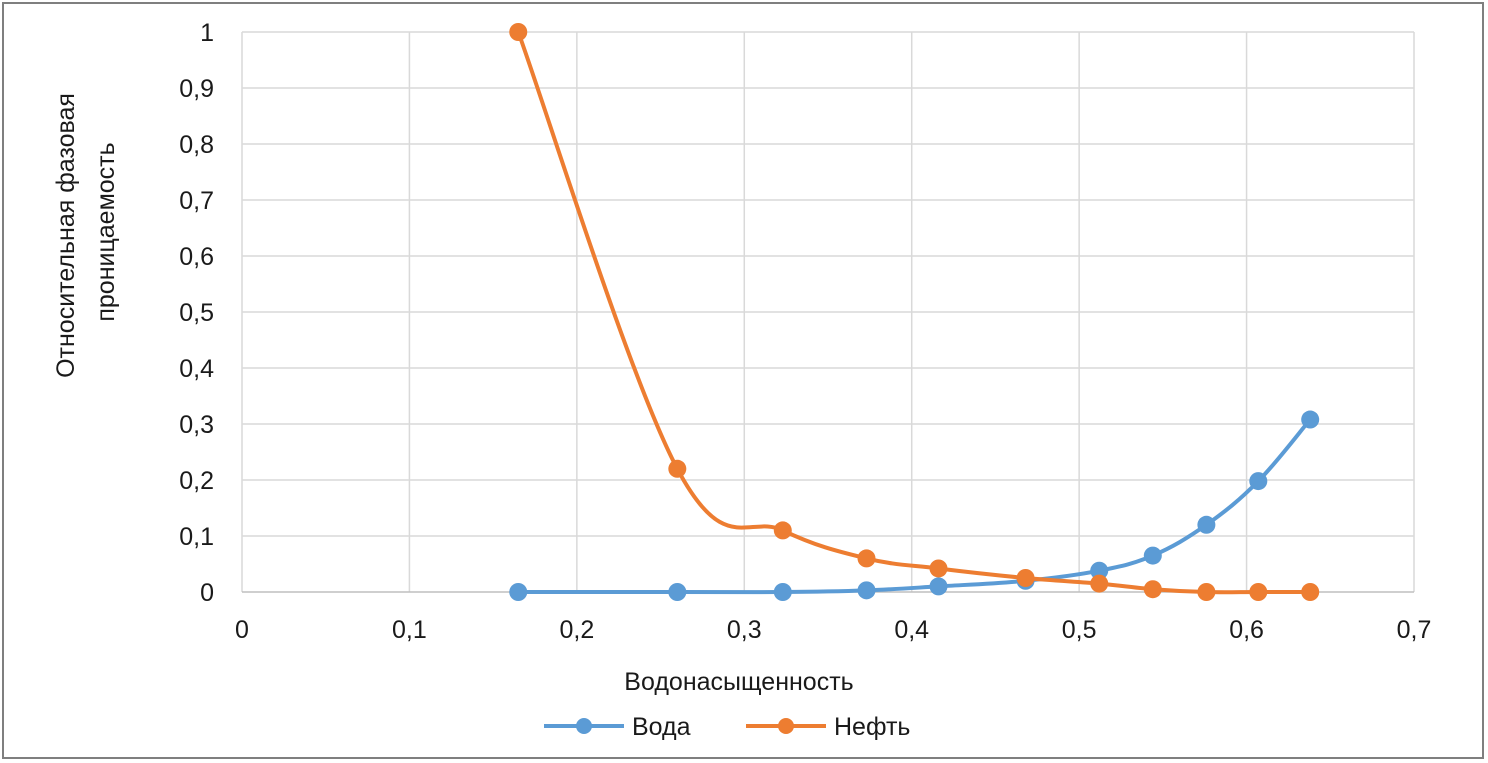  Describe the element at coordinates (196, 481) in the screenshot. I see `y-tick-label: 0,2` at that location.